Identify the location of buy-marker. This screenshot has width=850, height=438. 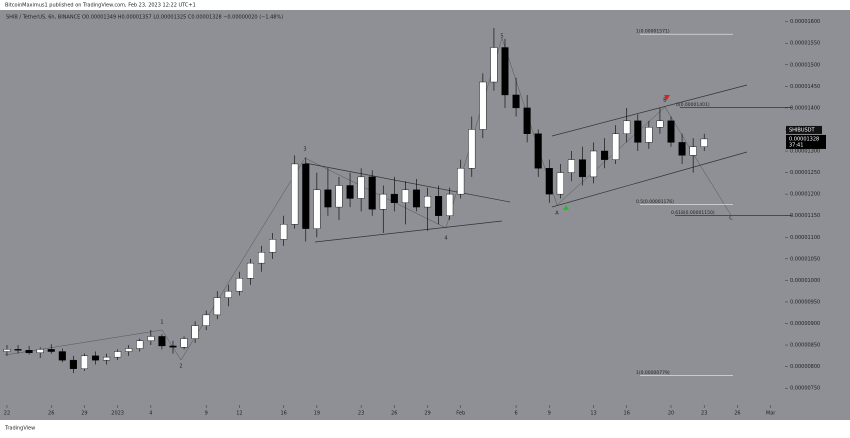
(566, 207).